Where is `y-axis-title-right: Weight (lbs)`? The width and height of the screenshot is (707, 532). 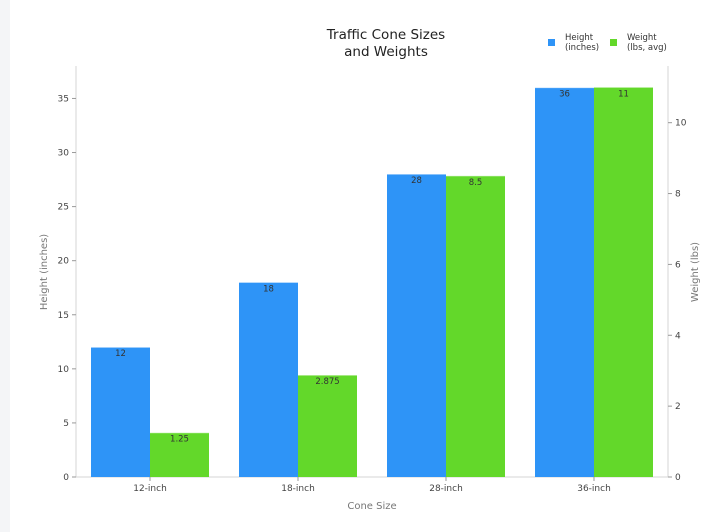
y-axis-title-right: Weight (lbs) is located at coordinates (695, 272).